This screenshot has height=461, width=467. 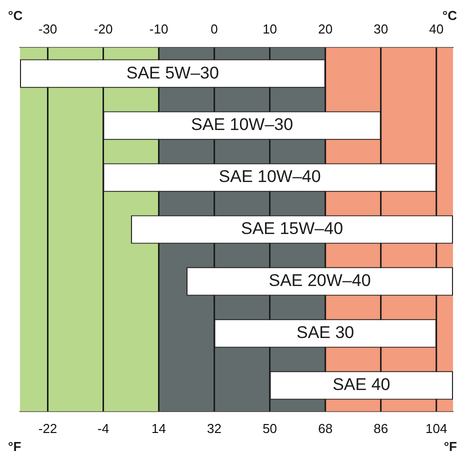 What do you see at coordinates (319, 280) in the screenshot?
I see `y-tick-label: SAE 20W–40` at bounding box center [319, 280].